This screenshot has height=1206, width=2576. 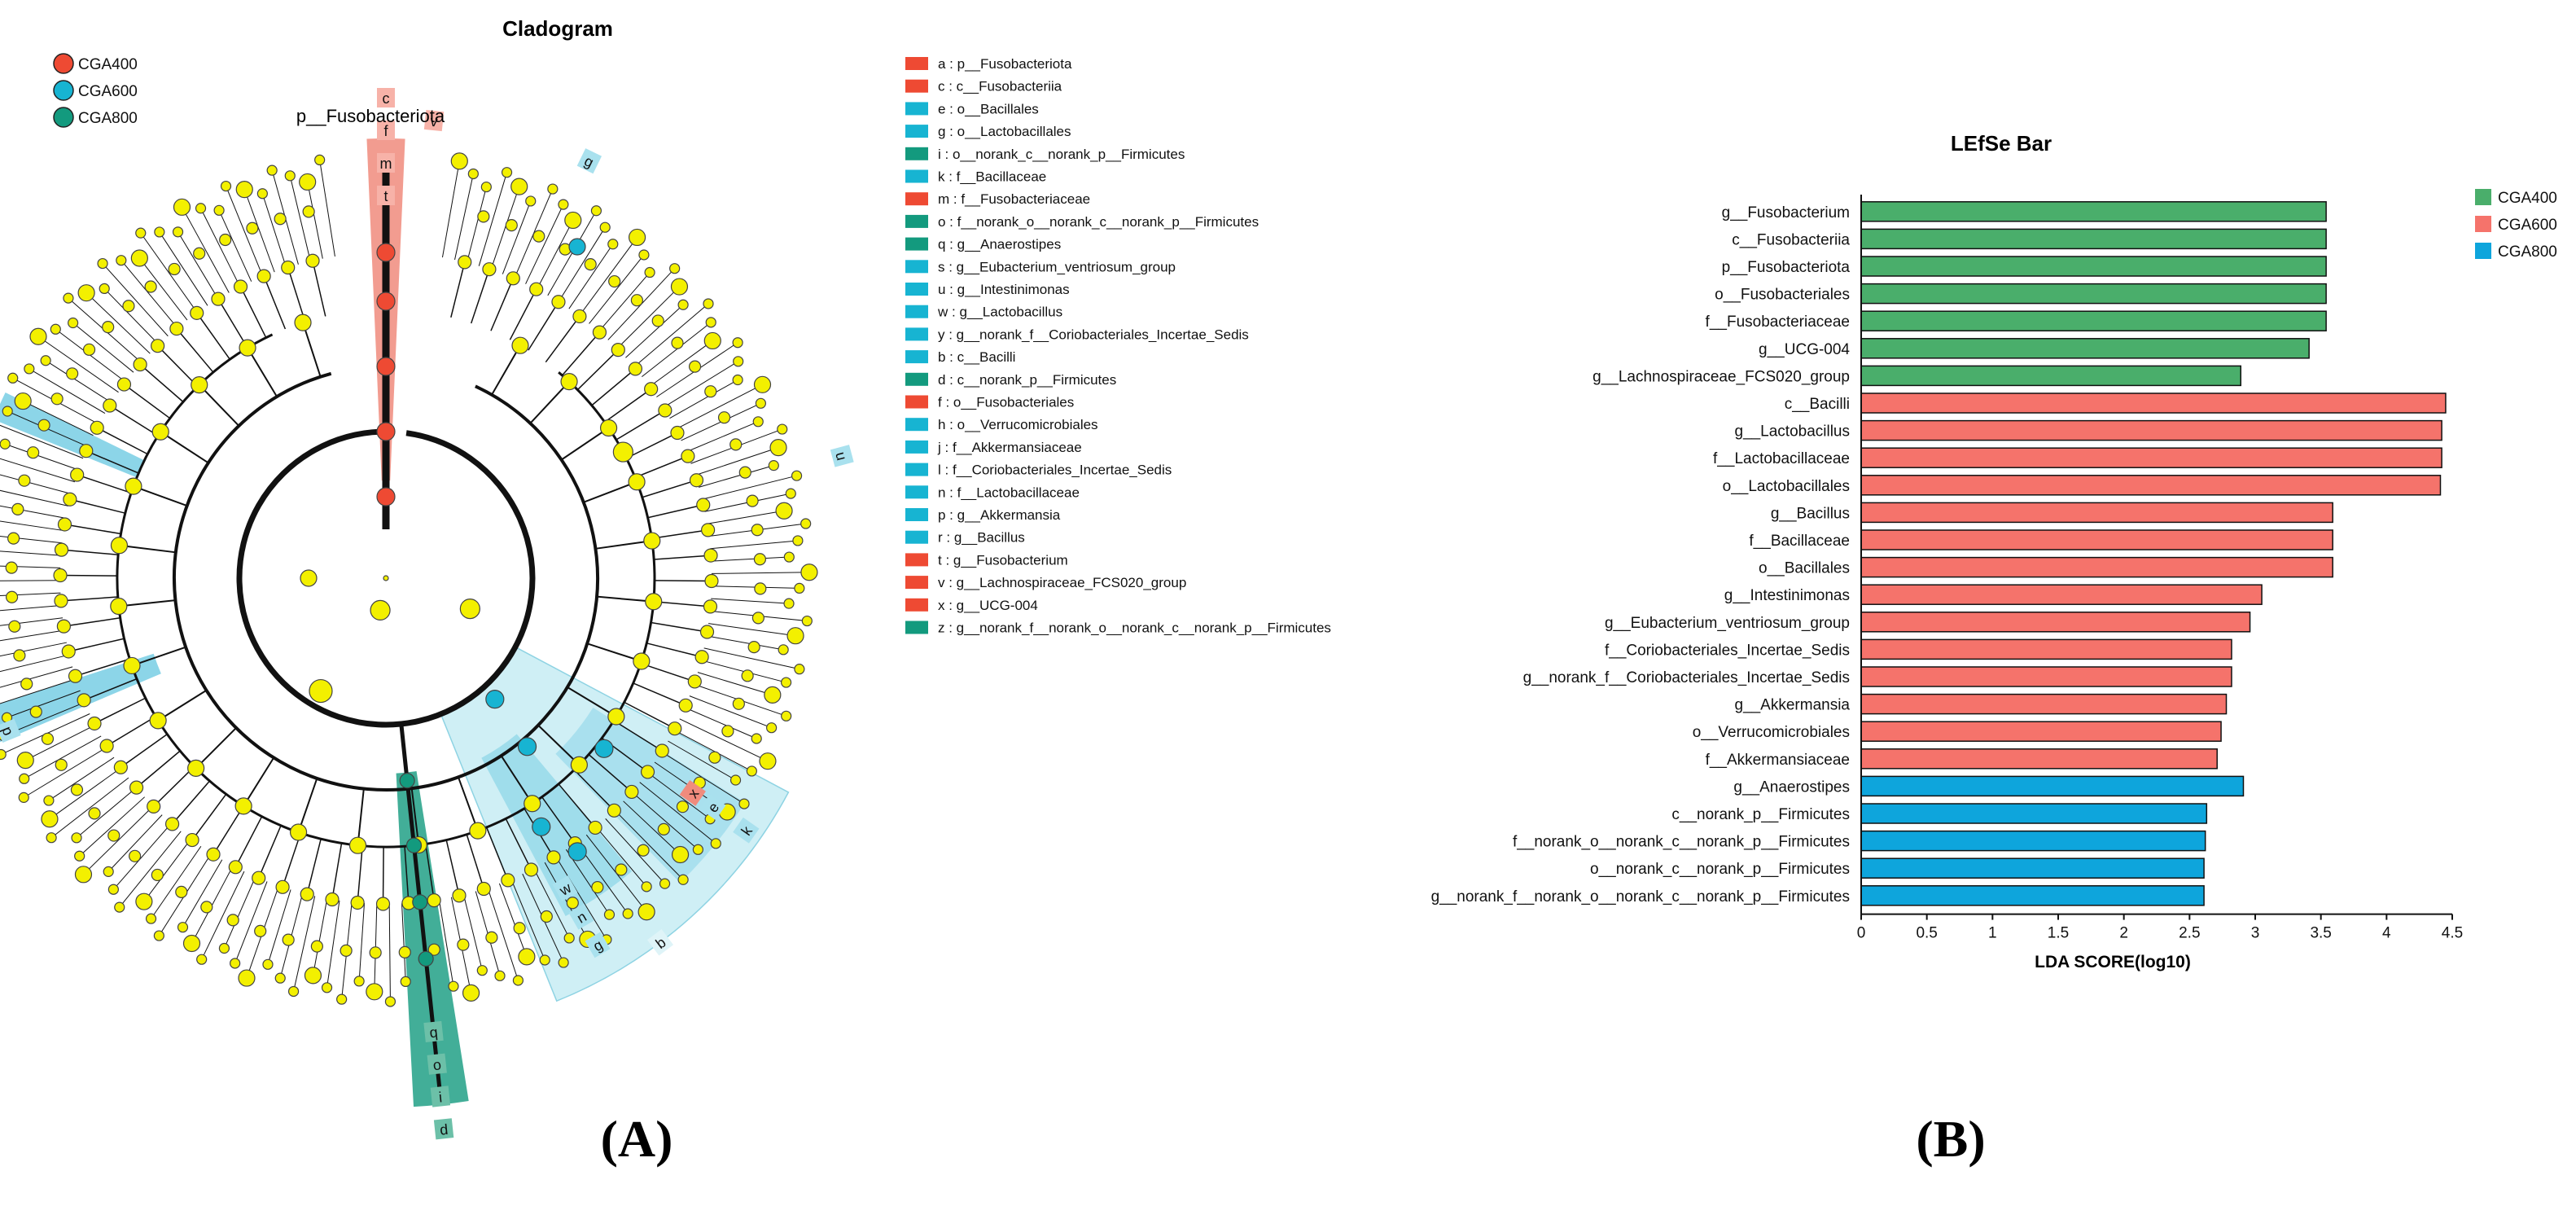 I want to click on family-node-171.5, so click(x=434, y=949).